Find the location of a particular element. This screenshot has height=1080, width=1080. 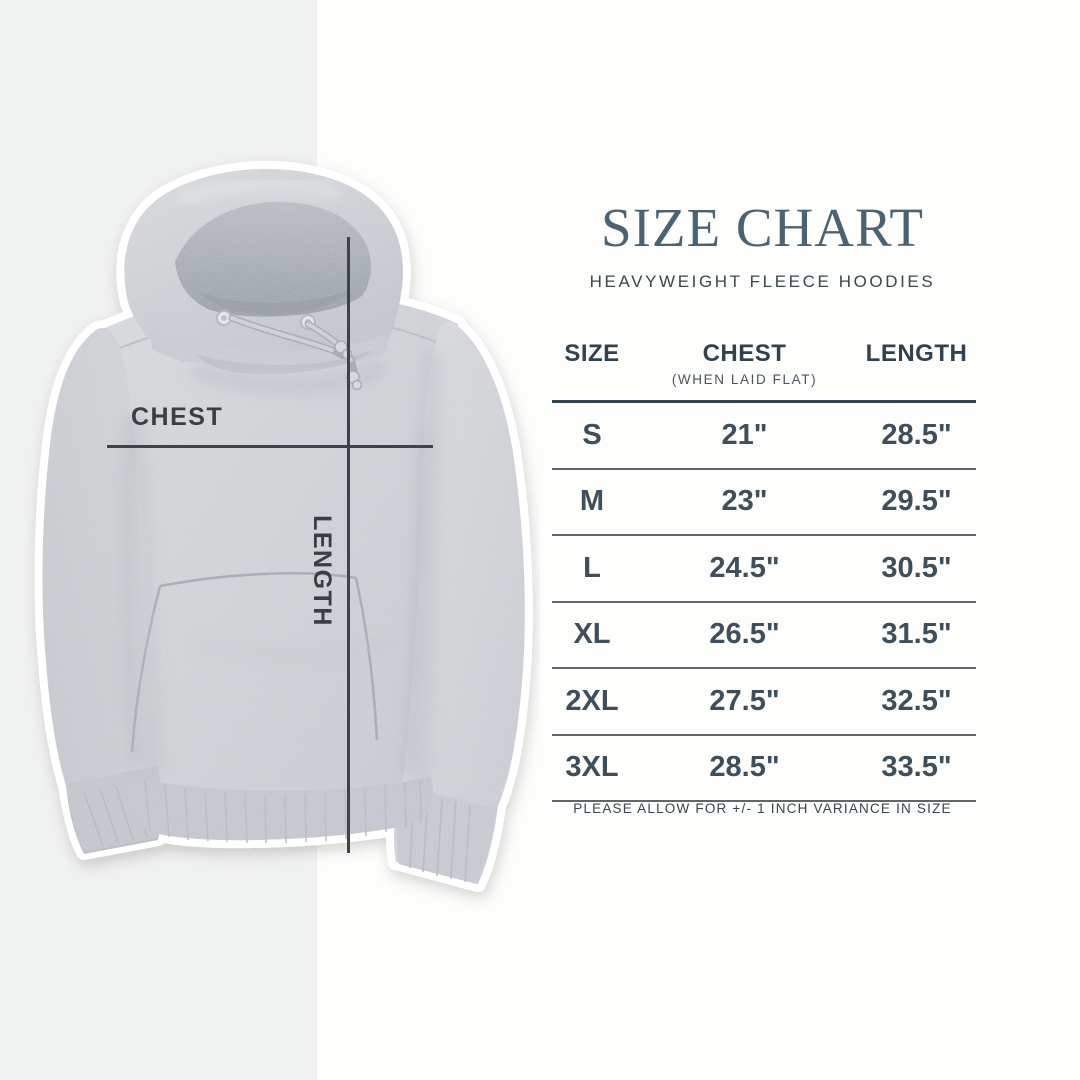

table-row: M 23" 29.5" is located at coordinates (764, 503).